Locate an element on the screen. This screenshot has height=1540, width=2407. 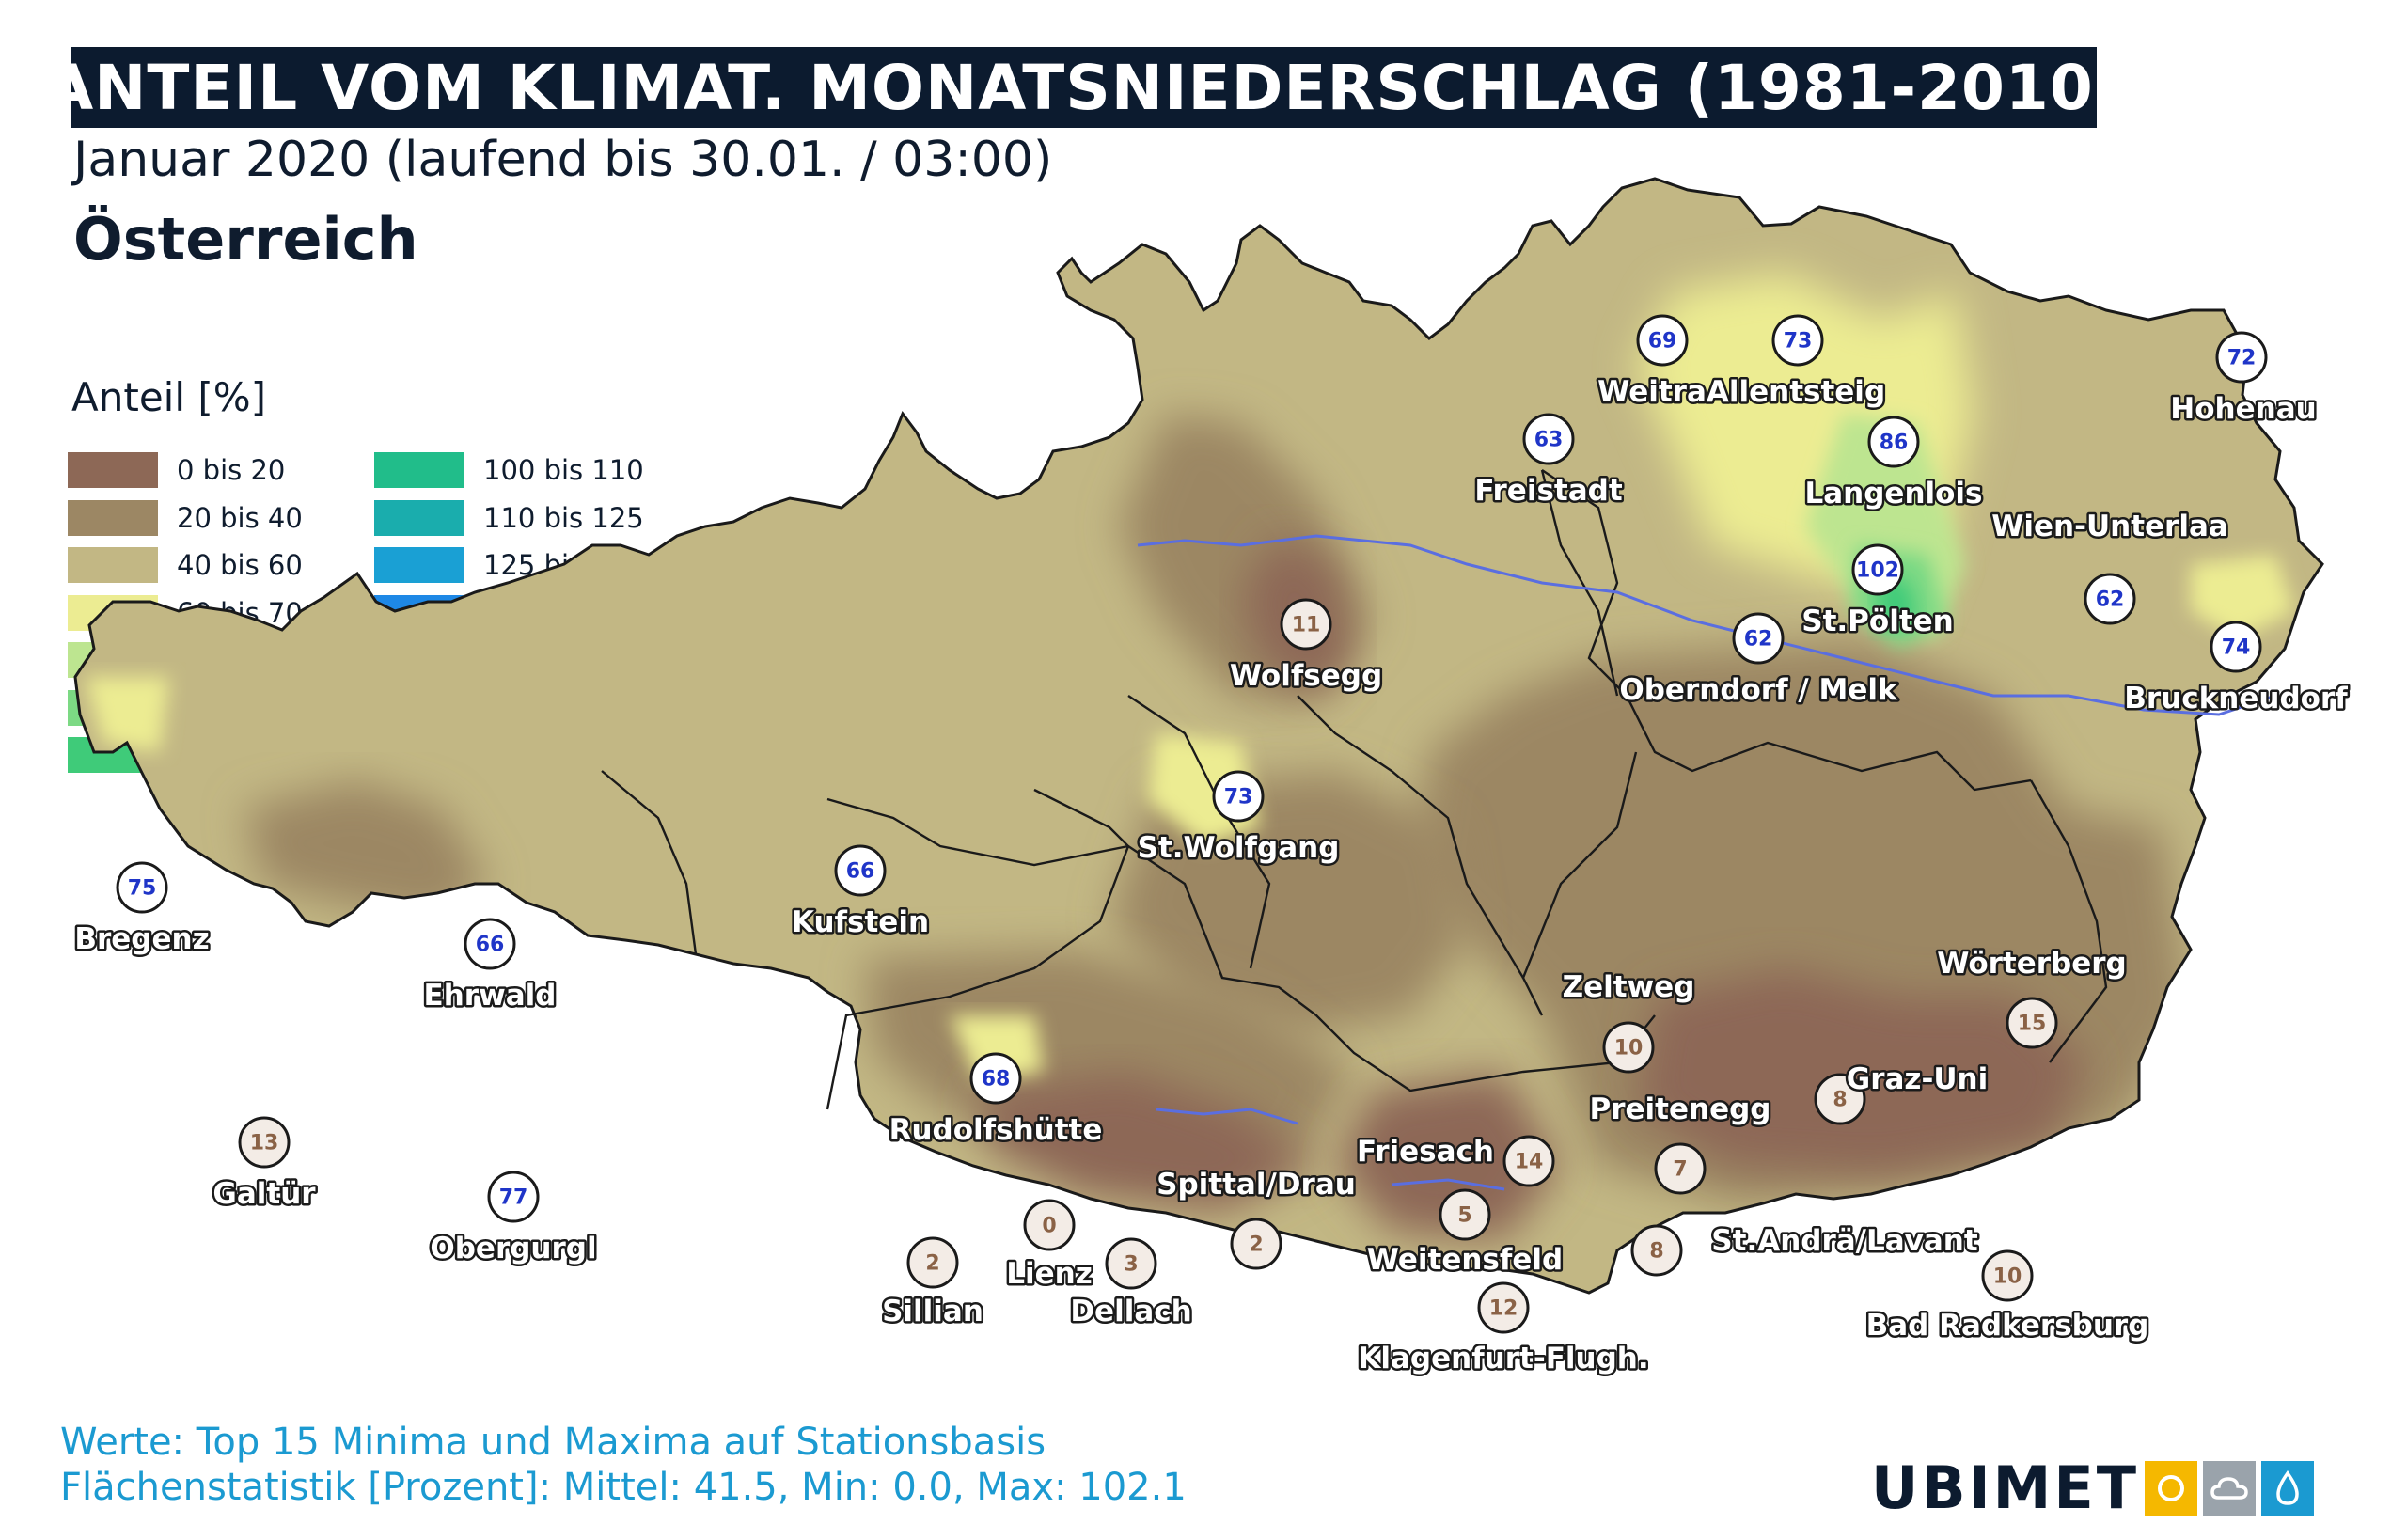
station-marker: 2 Spittal/Drau is located at coordinates (1256, 1218).